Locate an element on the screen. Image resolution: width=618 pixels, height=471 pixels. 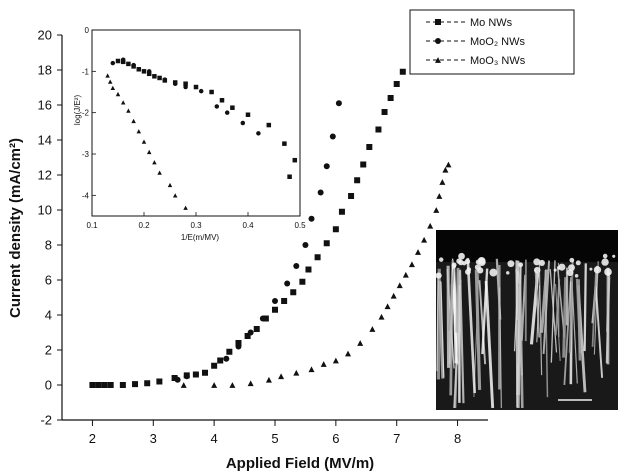
main-x-tick-label: 4 is located at coordinates (214, 438).